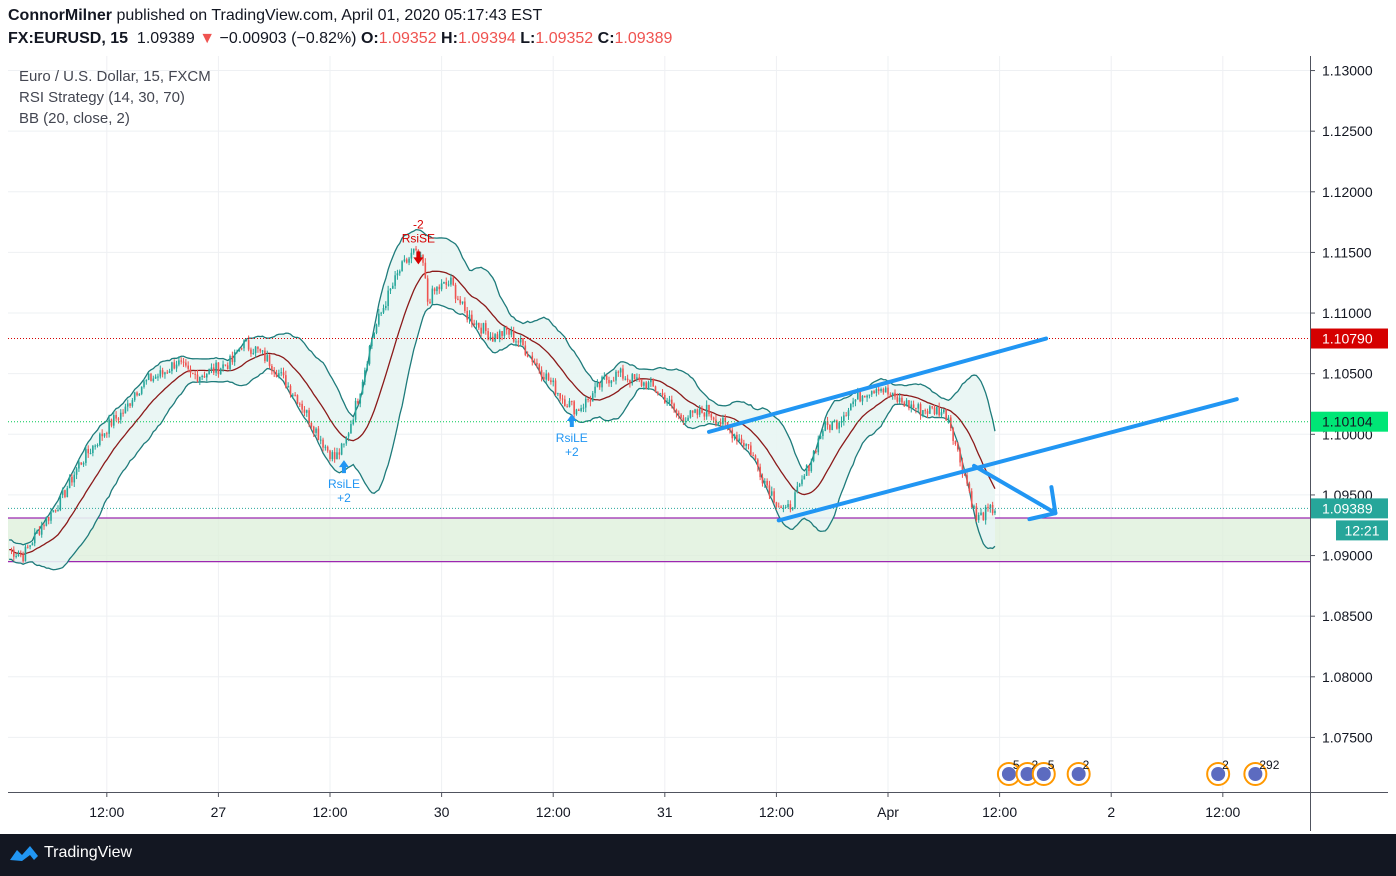  What do you see at coordinates (643, 38) in the screenshot?
I see `close-value: 1.09389` at bounding box center [643, 38].